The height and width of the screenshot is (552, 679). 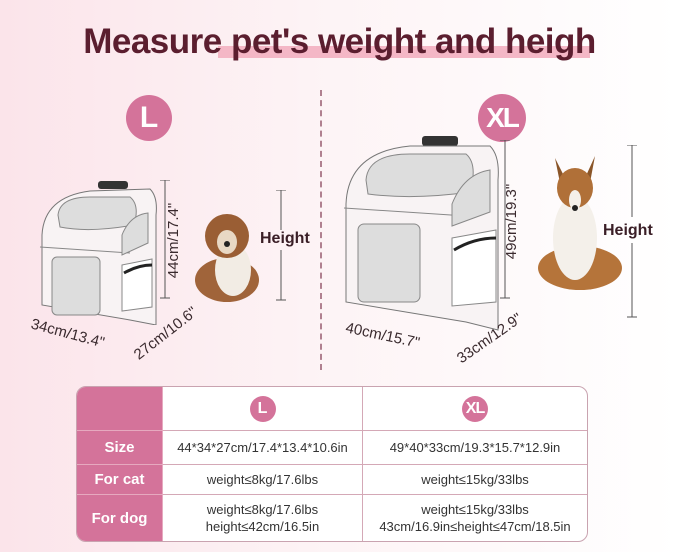 What do you see at coordinates (227, 258) in the screenshot?
I see `dog-small-image` at bounding box center [227, 258].